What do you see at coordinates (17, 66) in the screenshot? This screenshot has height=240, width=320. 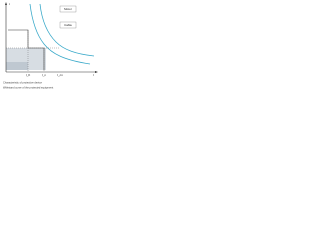 I see `shaded-region` at bounding box center [17, 66].